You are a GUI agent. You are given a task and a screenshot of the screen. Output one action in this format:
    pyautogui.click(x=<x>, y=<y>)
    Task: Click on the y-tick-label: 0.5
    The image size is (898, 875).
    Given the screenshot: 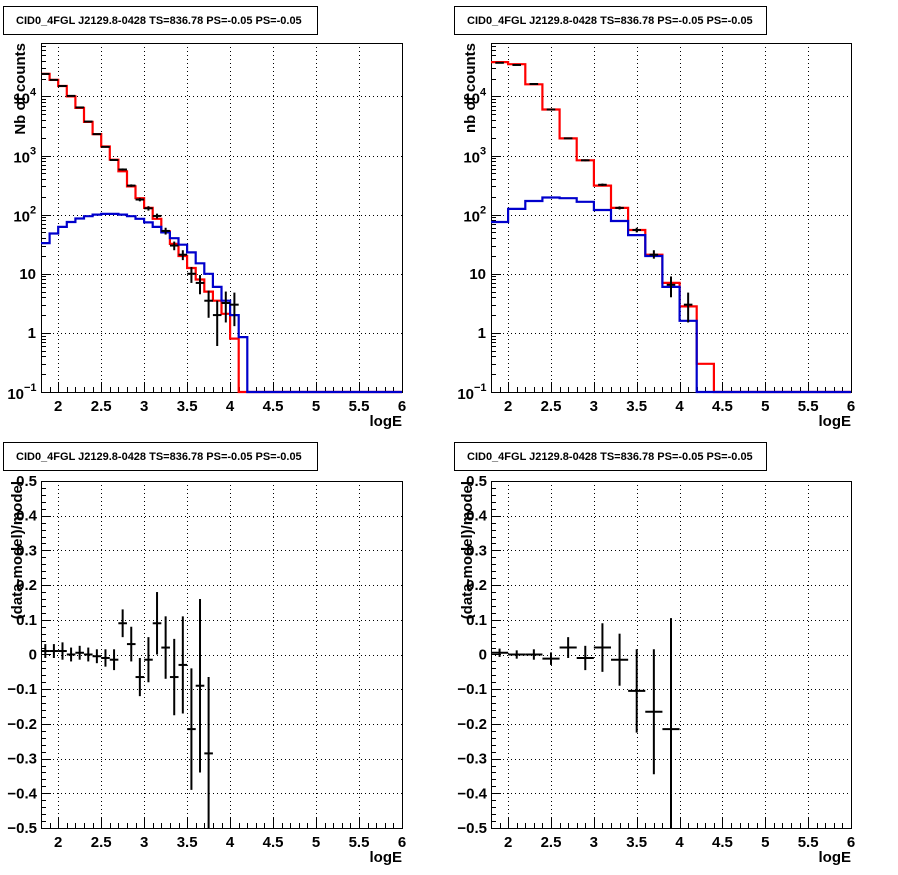 What is the action you would take?
    pyautogui.click(x=476, y=481)
    